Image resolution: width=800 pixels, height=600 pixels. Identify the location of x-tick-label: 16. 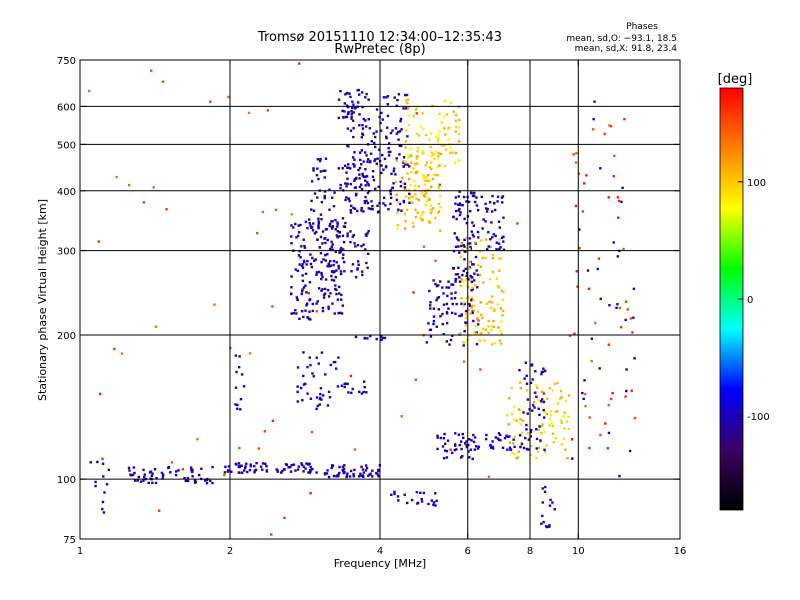
(680, 551).